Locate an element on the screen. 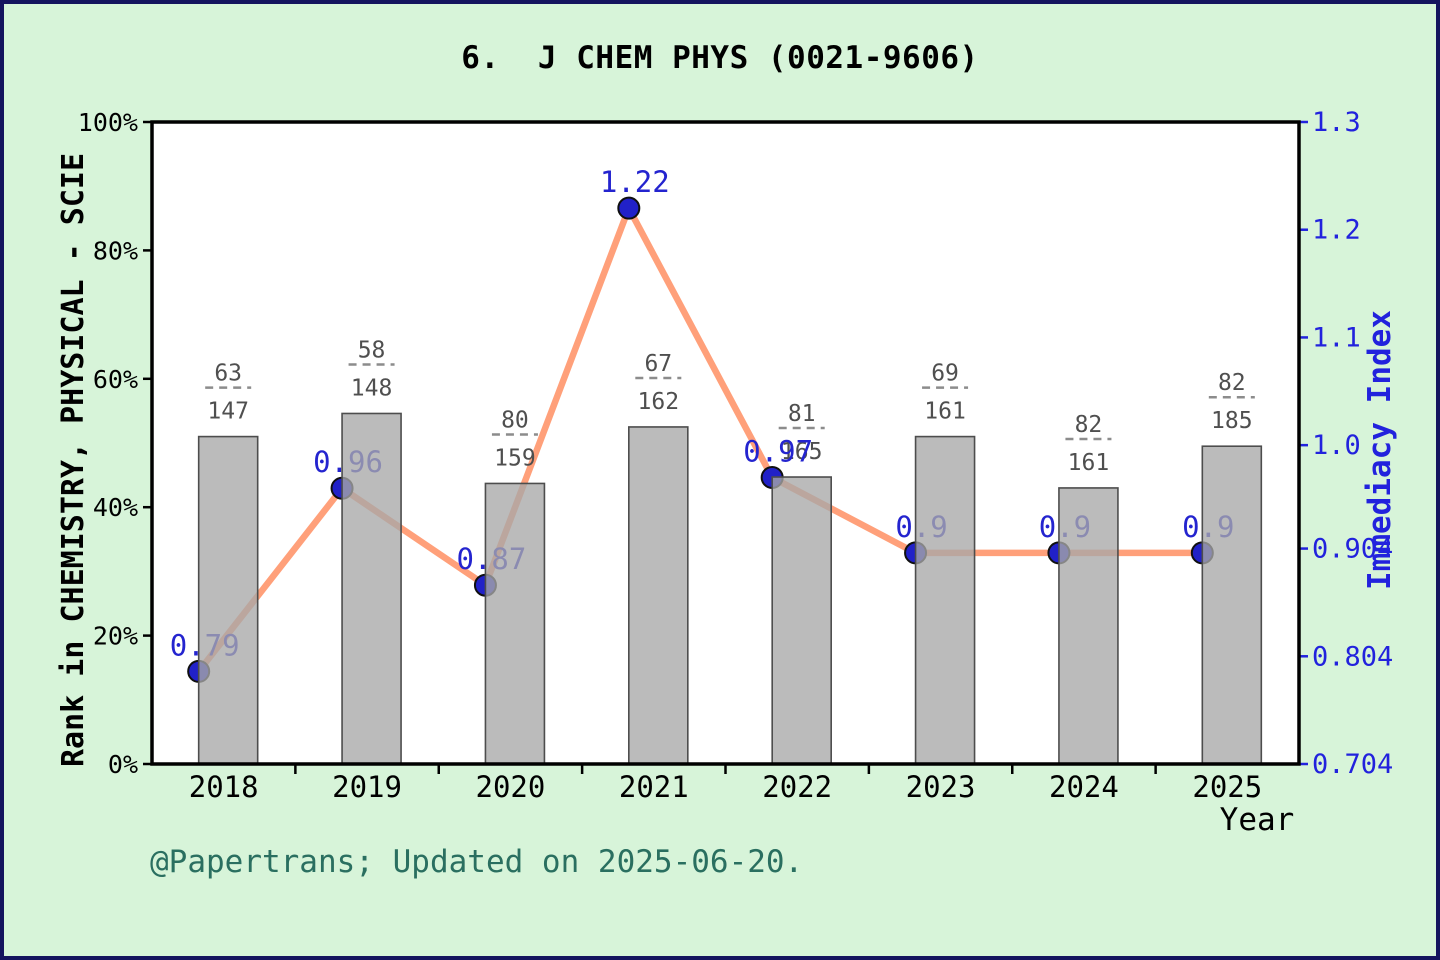 This screenshot has height=960, width=1440. x-axis-year-label: 2022 is located at coordinates (797, 787).